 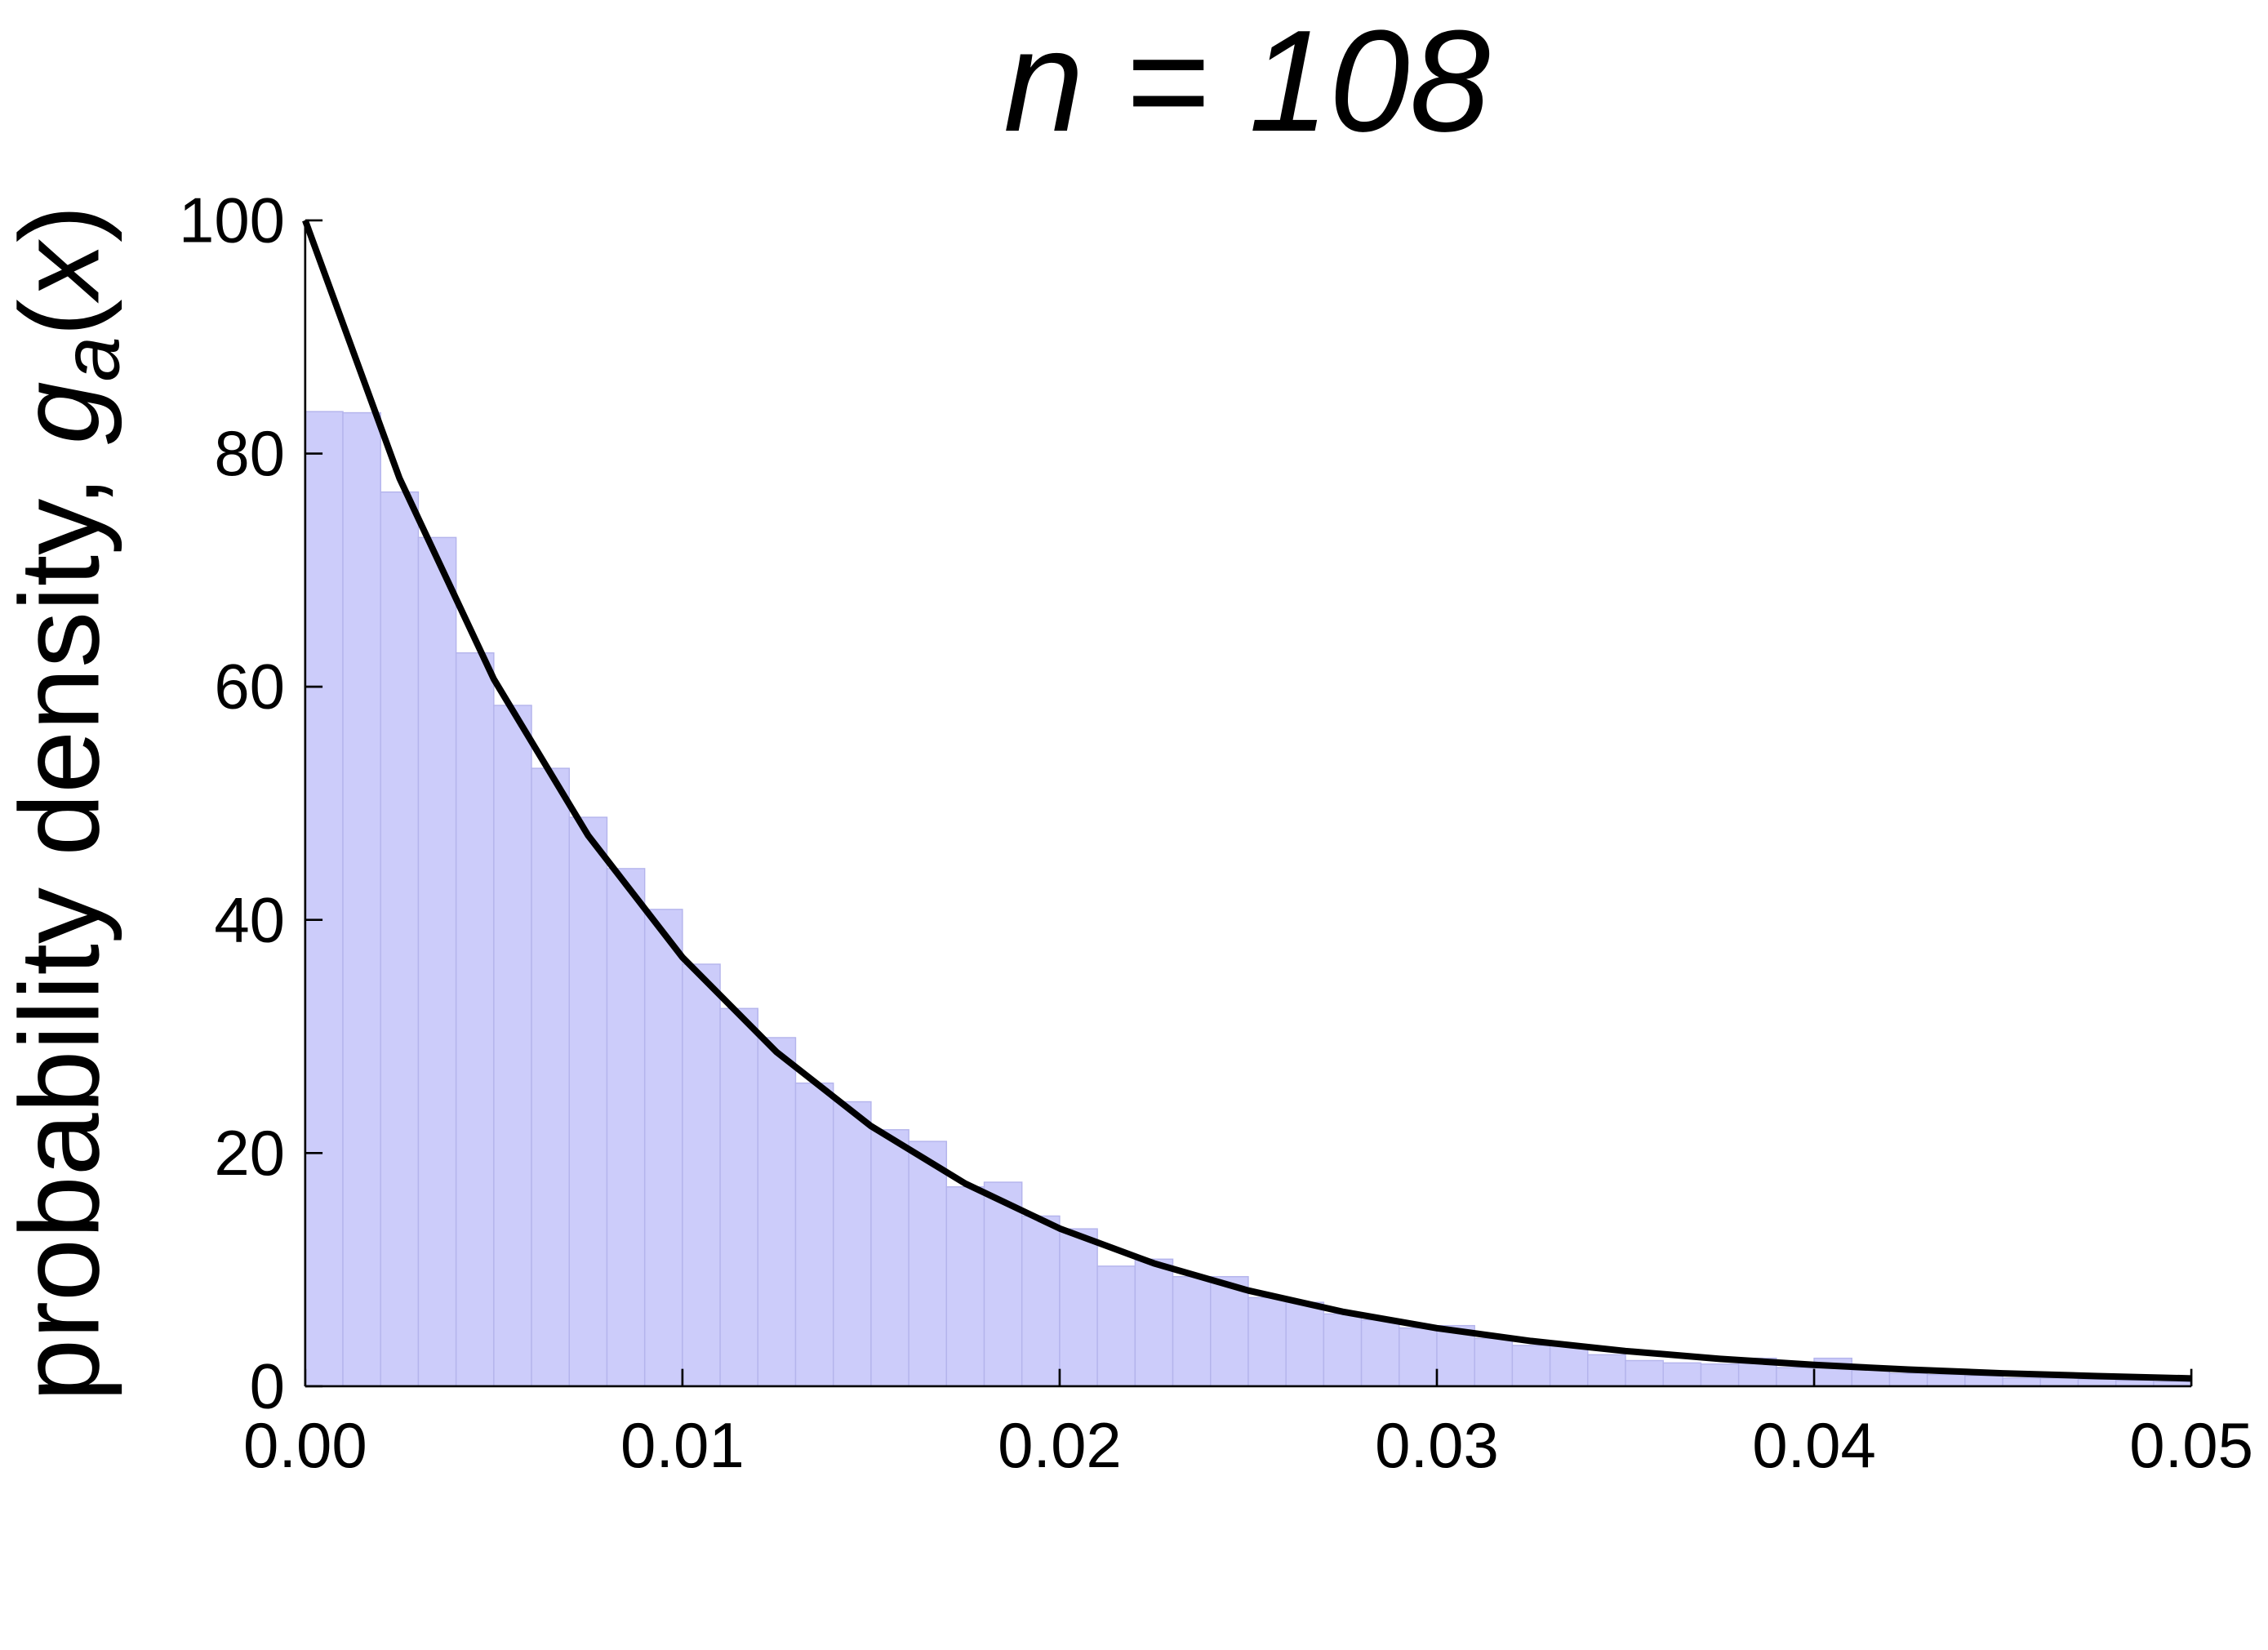 What do you see at coordinates (232, 220) in the screenshot?
I see `y-tick-label: 100` at bounding box center [232, 220].